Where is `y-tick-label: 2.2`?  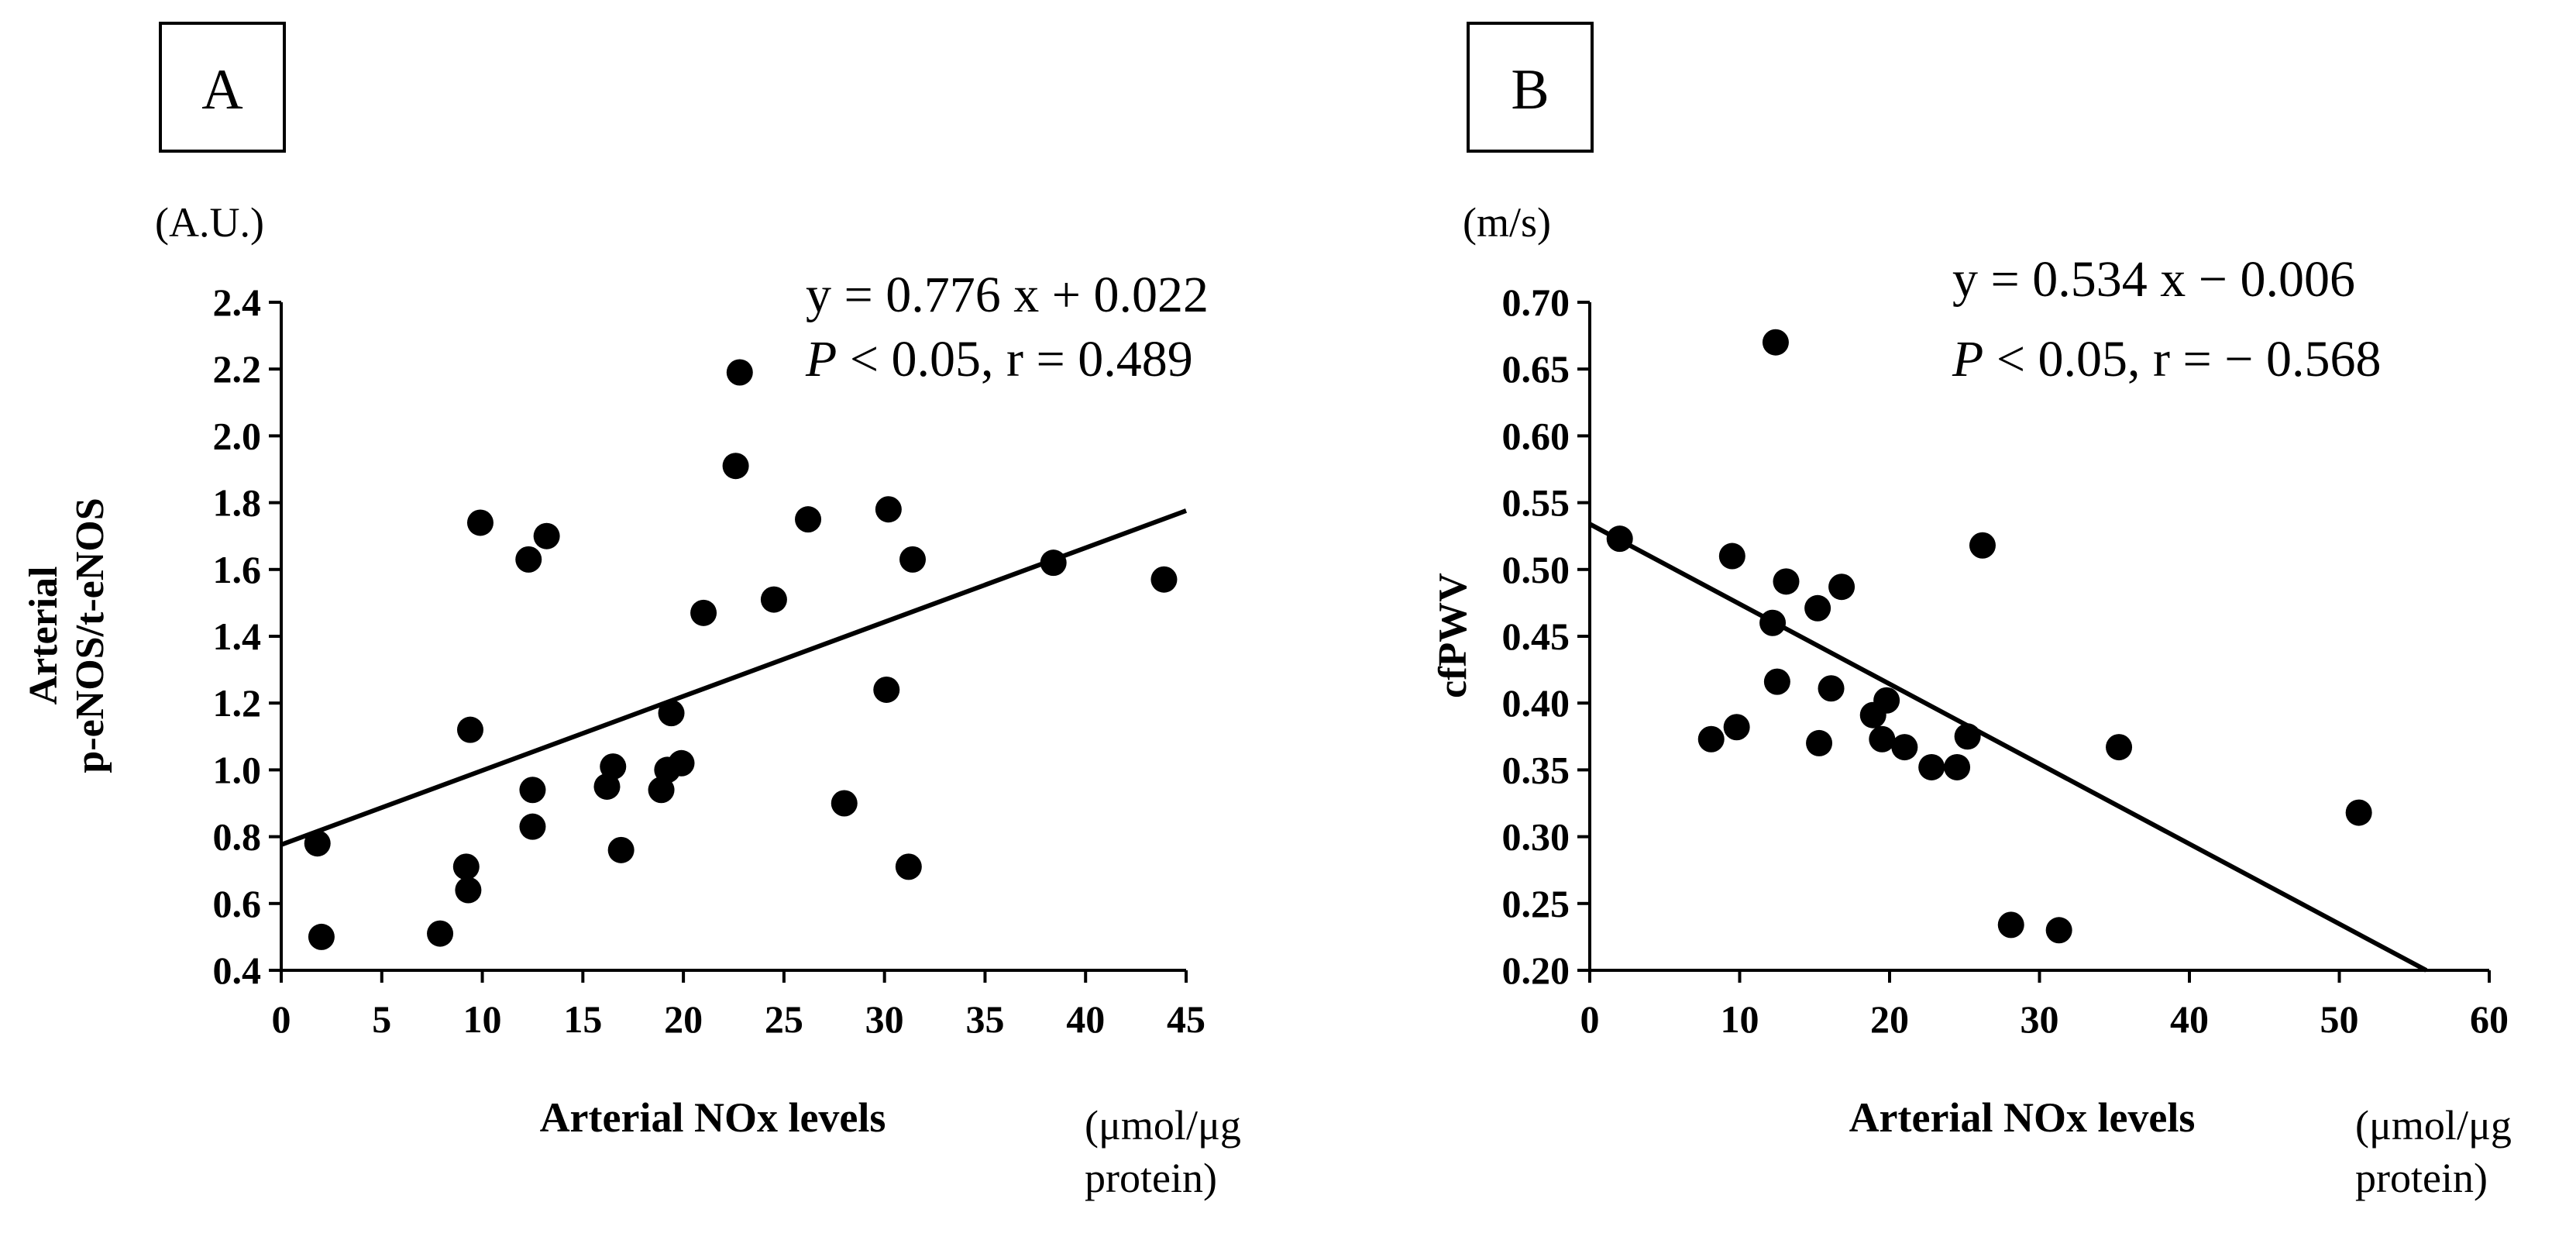
y-tick-label: 2.2 is located at coordinates (237, 369).